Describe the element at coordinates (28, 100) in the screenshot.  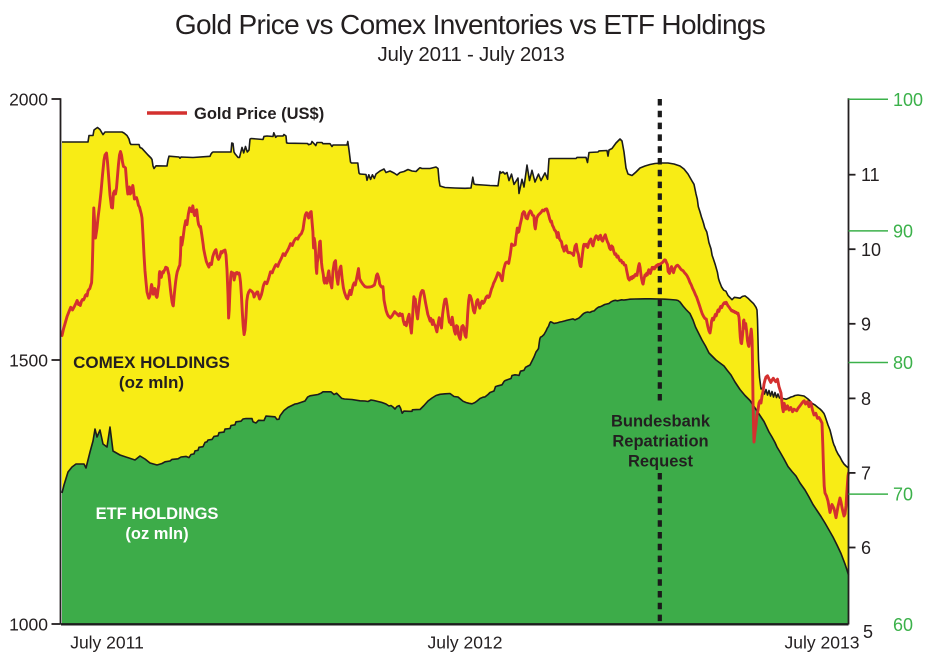
I see `svg-text: 2000` at that location.